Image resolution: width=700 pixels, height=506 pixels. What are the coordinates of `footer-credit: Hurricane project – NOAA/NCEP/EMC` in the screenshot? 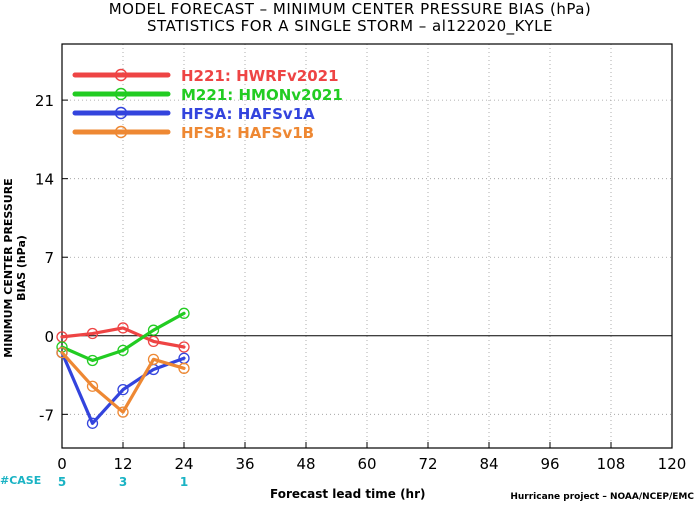 It's located at (602, 497).